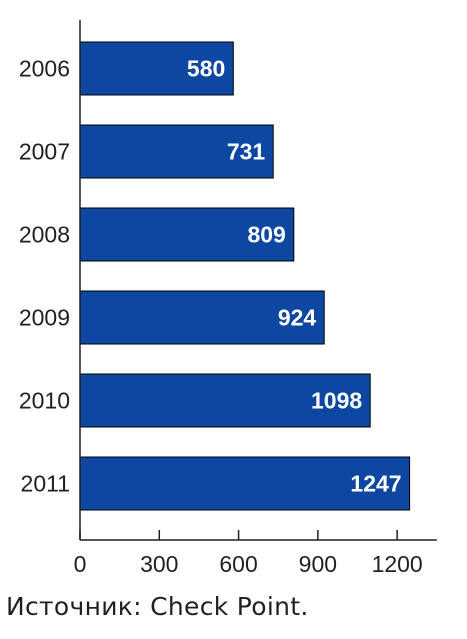 The image size is (467, 639). Describe the element at coordinates (44, 152) in the screenshot. I see `category-label: 2007` at that location.